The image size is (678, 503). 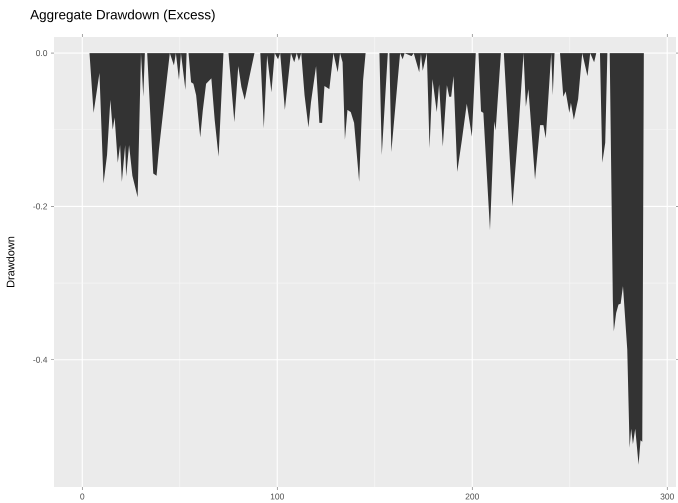 What do you see at coordinates (472, 497) in the screenshot?
I see `x-tick-label: 200` at bounding box center [472, 497].